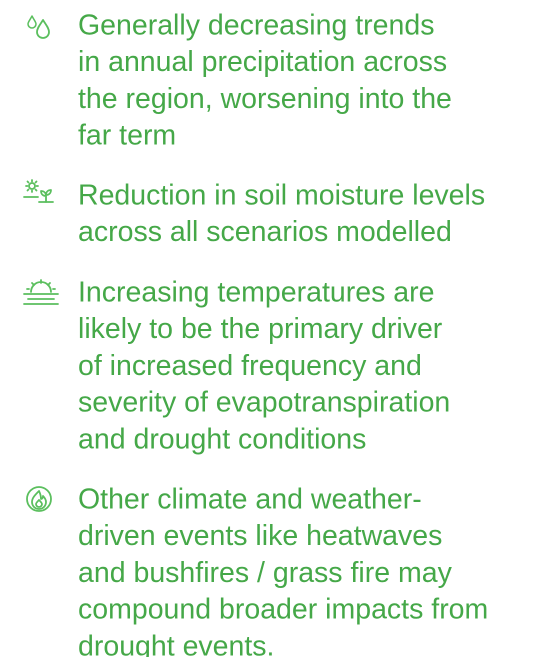 Image resolution: width=546 pixels, height=657 pixels. What do you see at coordinates (260, 536) in the screenshot?
I see `item-text-line: driven events like heatwaves` at bounding box center [260, 536].